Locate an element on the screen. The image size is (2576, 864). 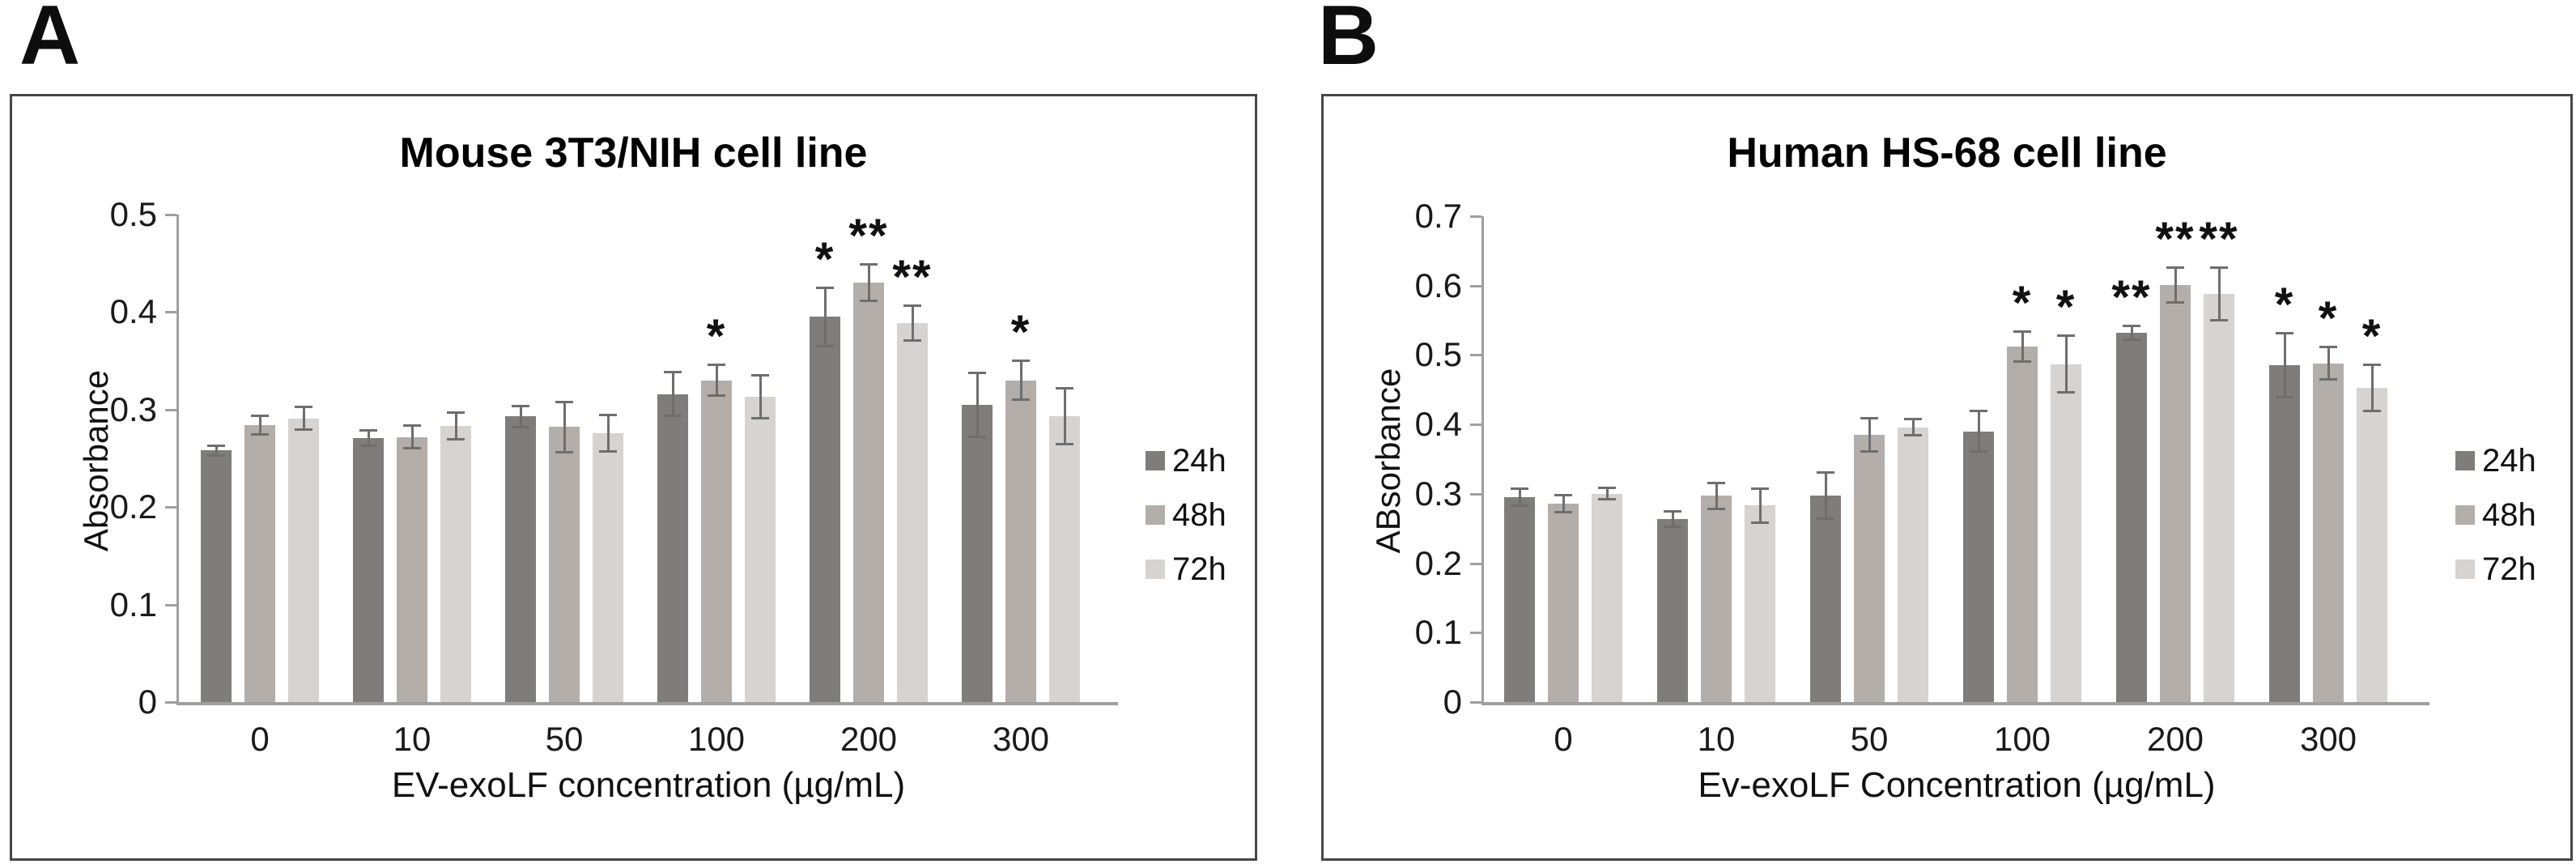
legend-a: 24h 48h 72h is located at coordinates (1186, 514).